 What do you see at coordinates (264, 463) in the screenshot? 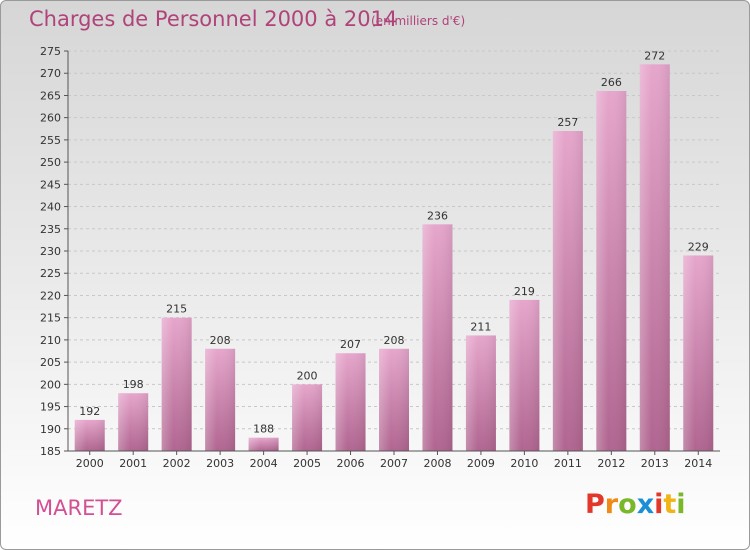
I see `x-tick-label: 2004` at bounding box center [264, 463].